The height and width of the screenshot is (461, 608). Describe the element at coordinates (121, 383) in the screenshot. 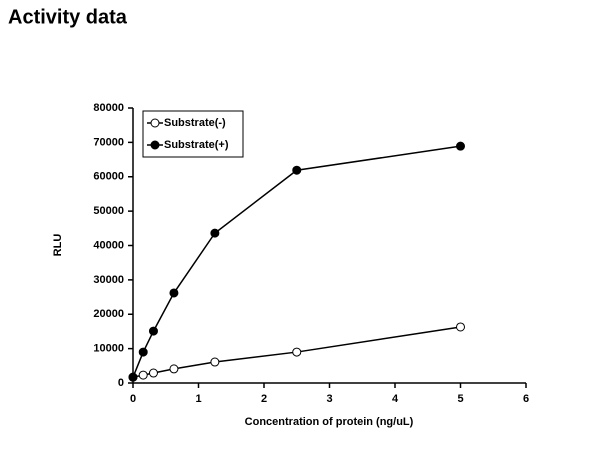

I see `y-tick-label: 0` at that location.